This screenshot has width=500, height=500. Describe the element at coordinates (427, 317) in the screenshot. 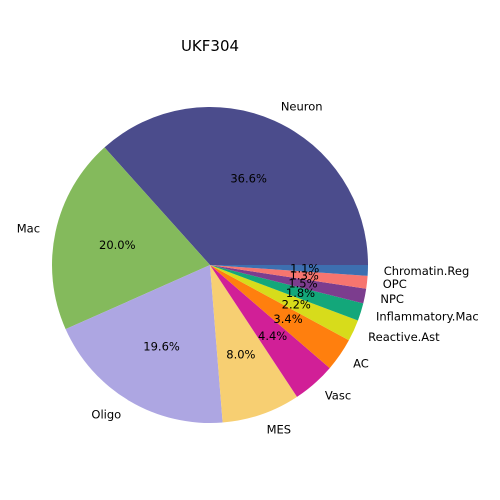

I see `category-label: Inflammatory.Mac` at that location.